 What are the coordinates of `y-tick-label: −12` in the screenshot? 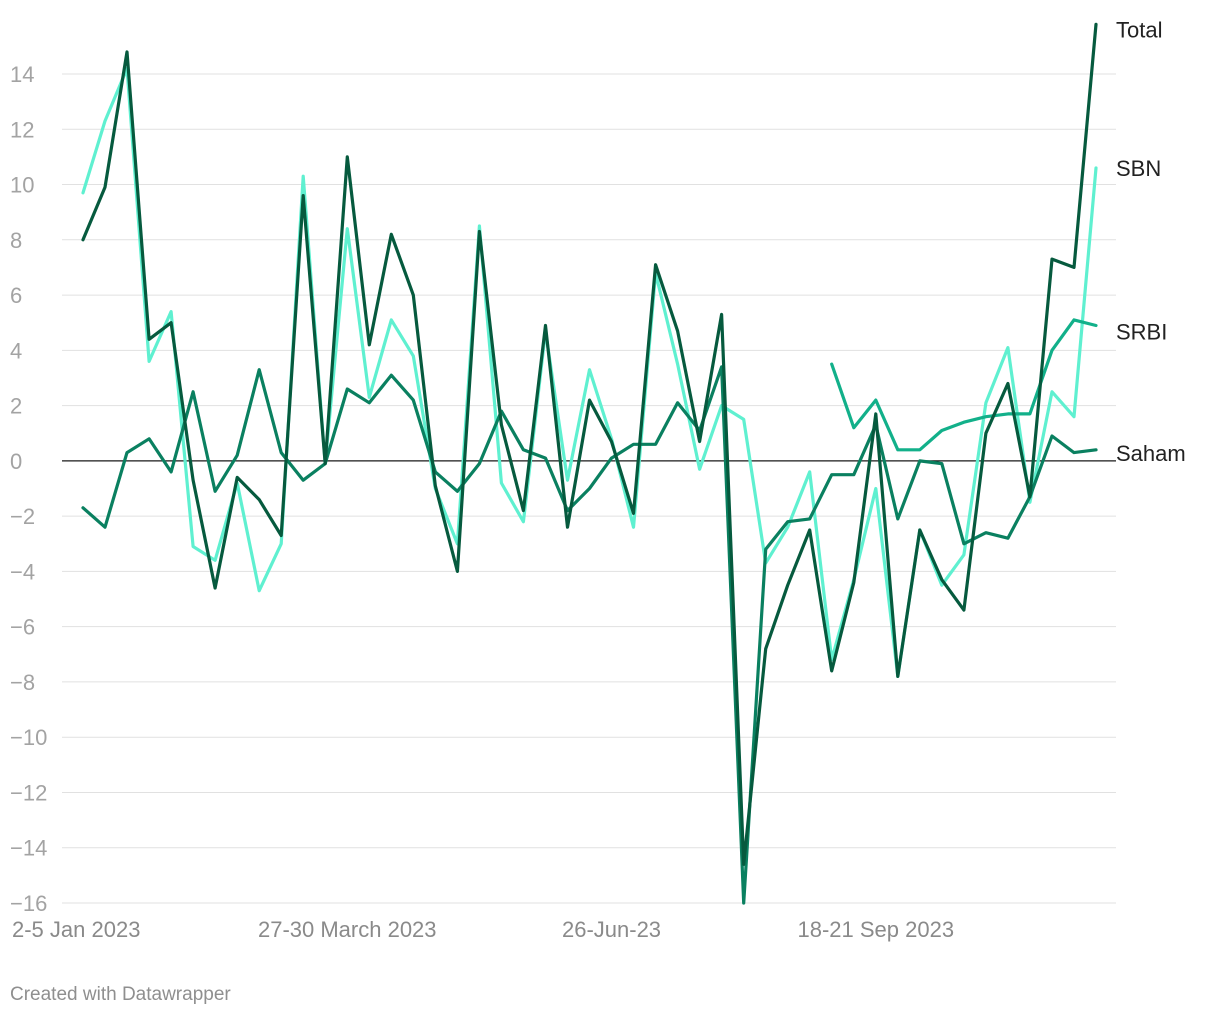 It's located at (28, 792).